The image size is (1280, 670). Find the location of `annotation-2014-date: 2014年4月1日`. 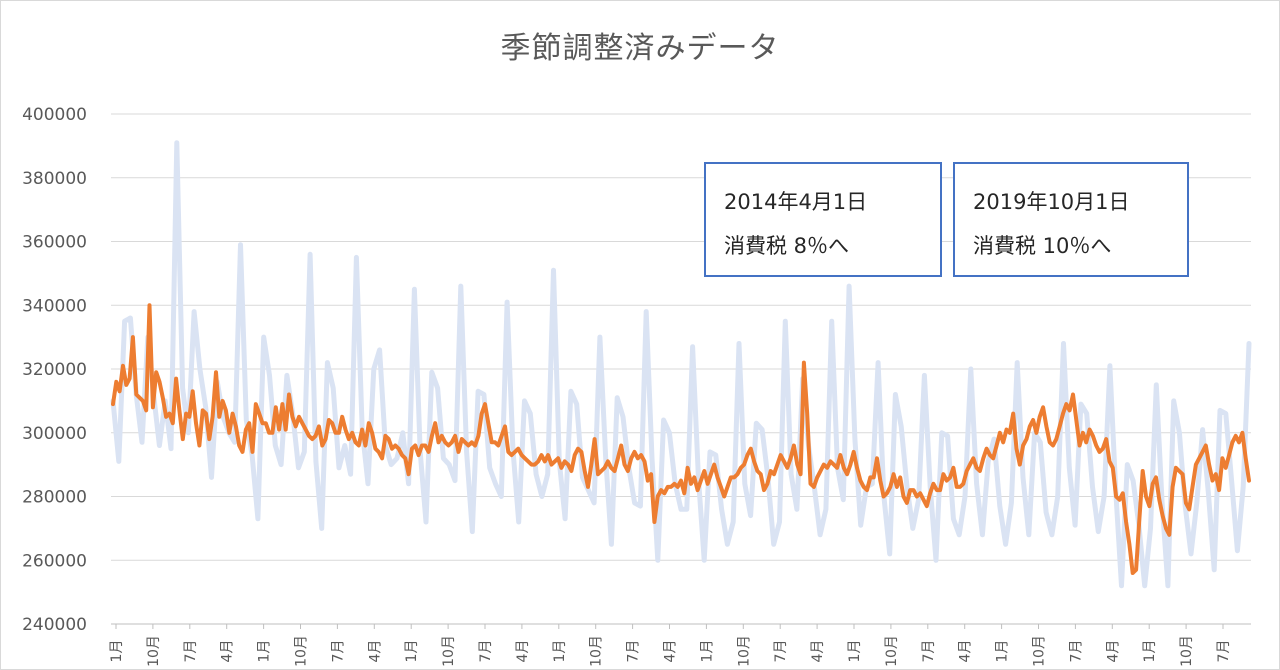

annotation-2014-date: 2014年4月1日 is located at coordinates (796, 202).